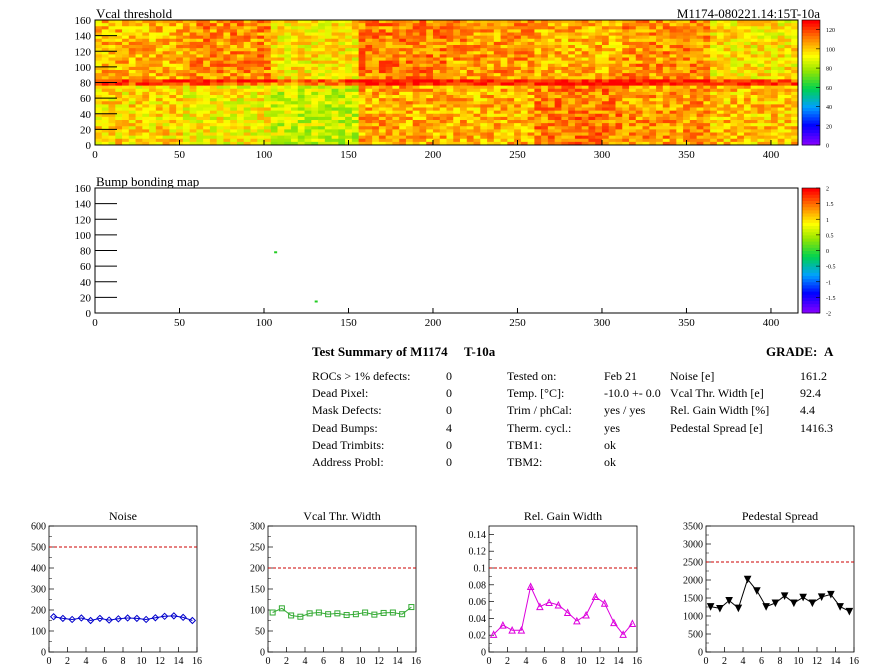 The height and width of the screenshot is (672, 896). Describe the element at coordinates (748, 13) in the screenshot. I see `module-id-label: M1174-080221.14:15T-10a` at that location.